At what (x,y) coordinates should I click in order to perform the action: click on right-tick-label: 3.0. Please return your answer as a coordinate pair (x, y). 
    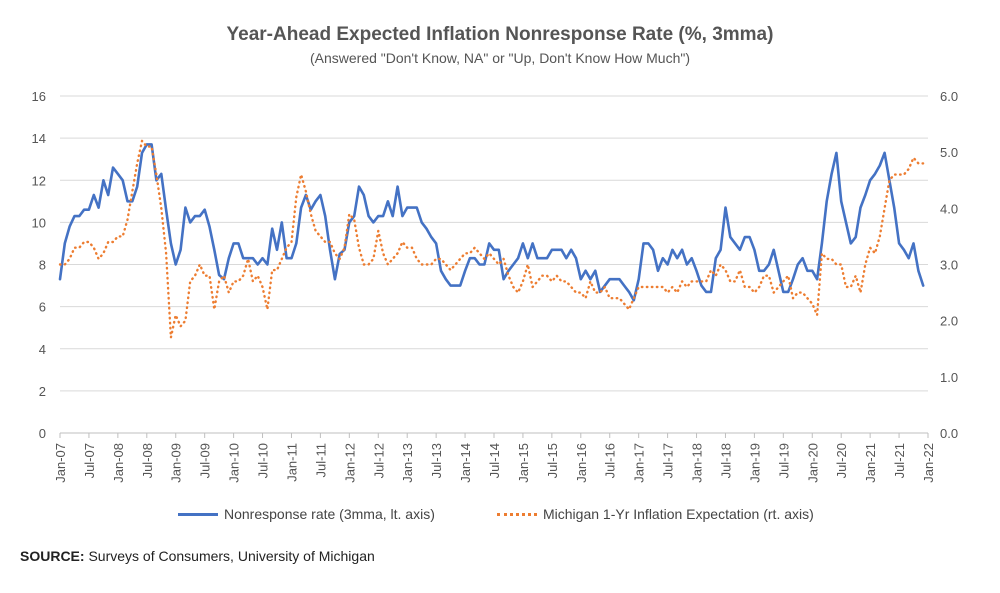
    Looking at the image, I should click on (949, 265).